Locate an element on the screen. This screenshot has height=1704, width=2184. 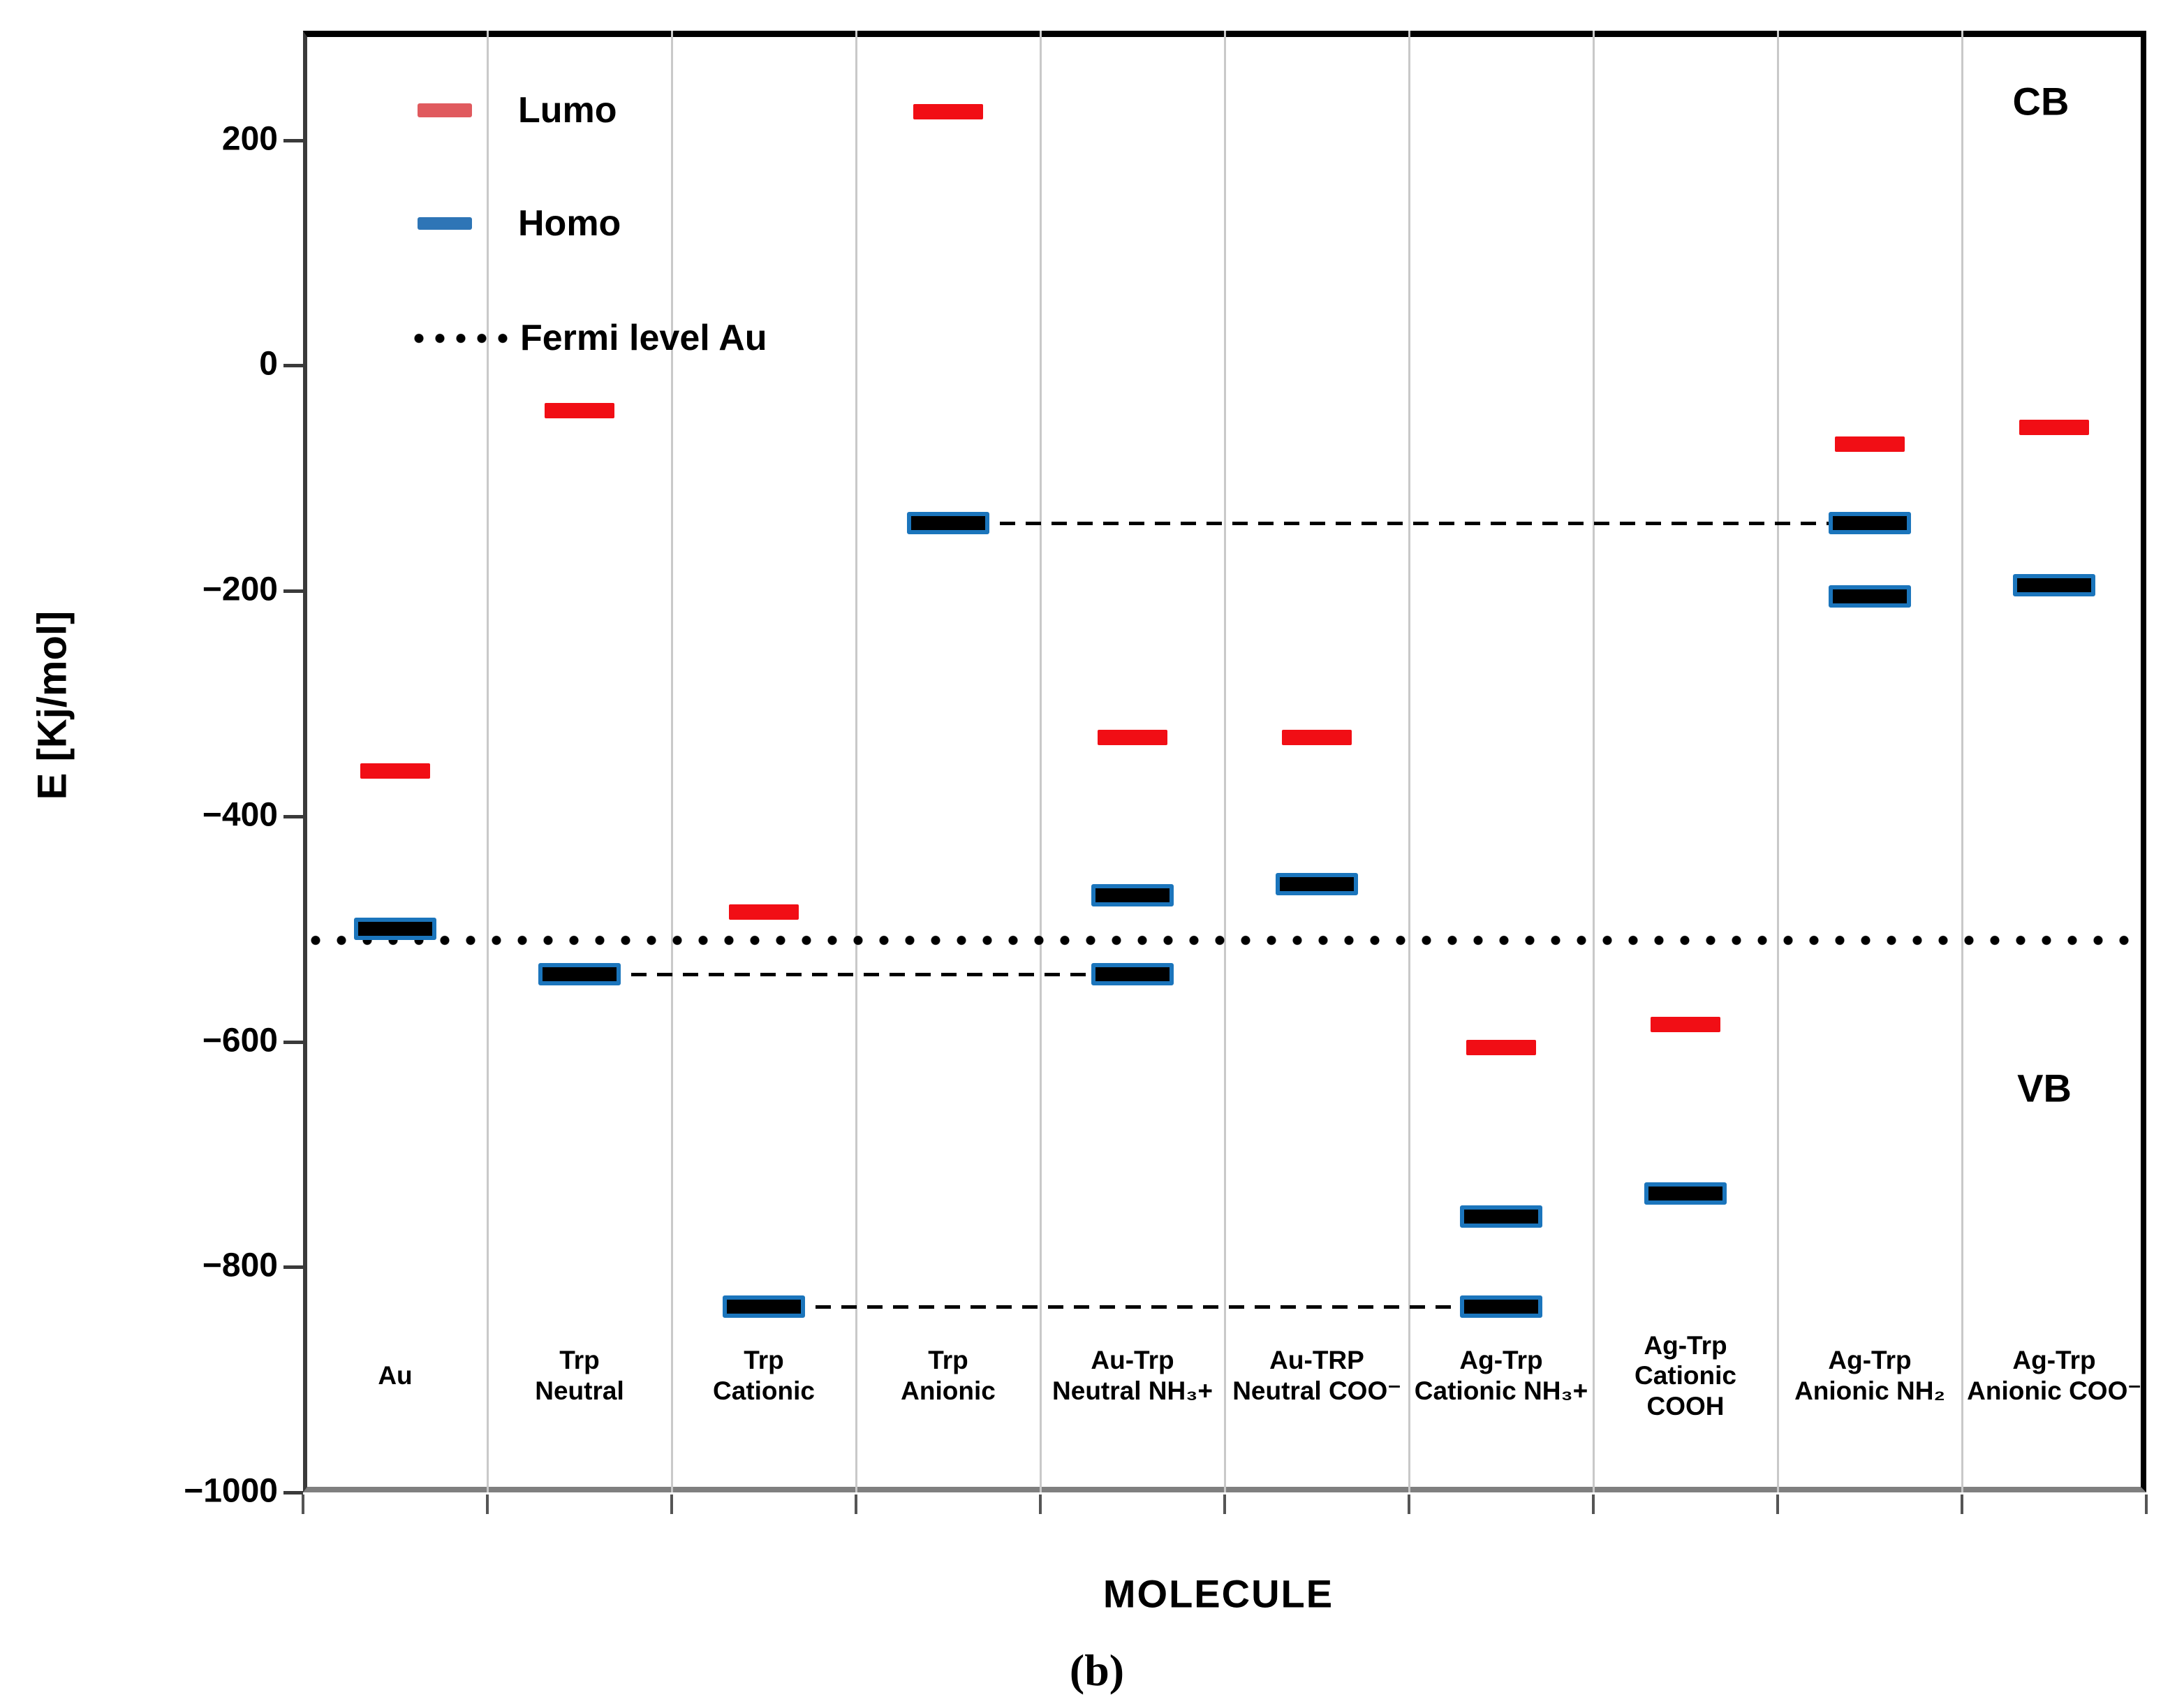
y-tick-label: −400 is located at coordinates (240, 815).